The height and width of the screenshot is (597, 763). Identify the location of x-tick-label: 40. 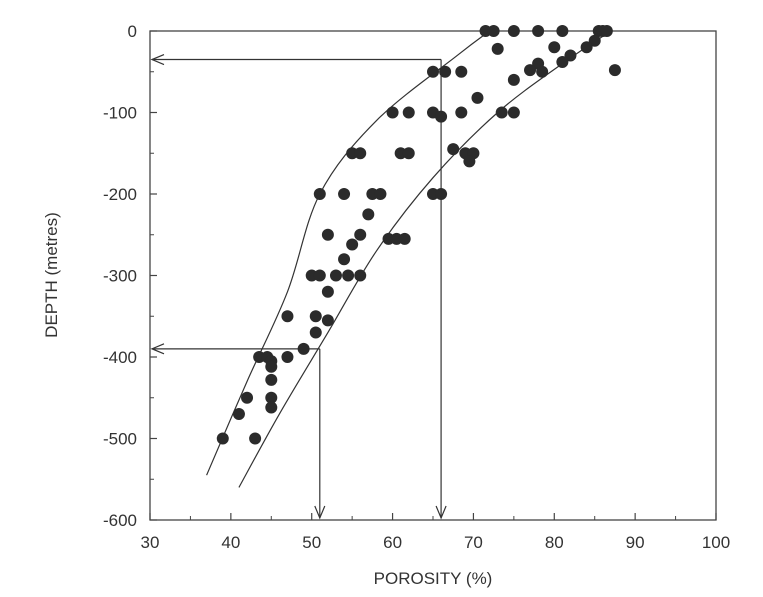
(230, 542).